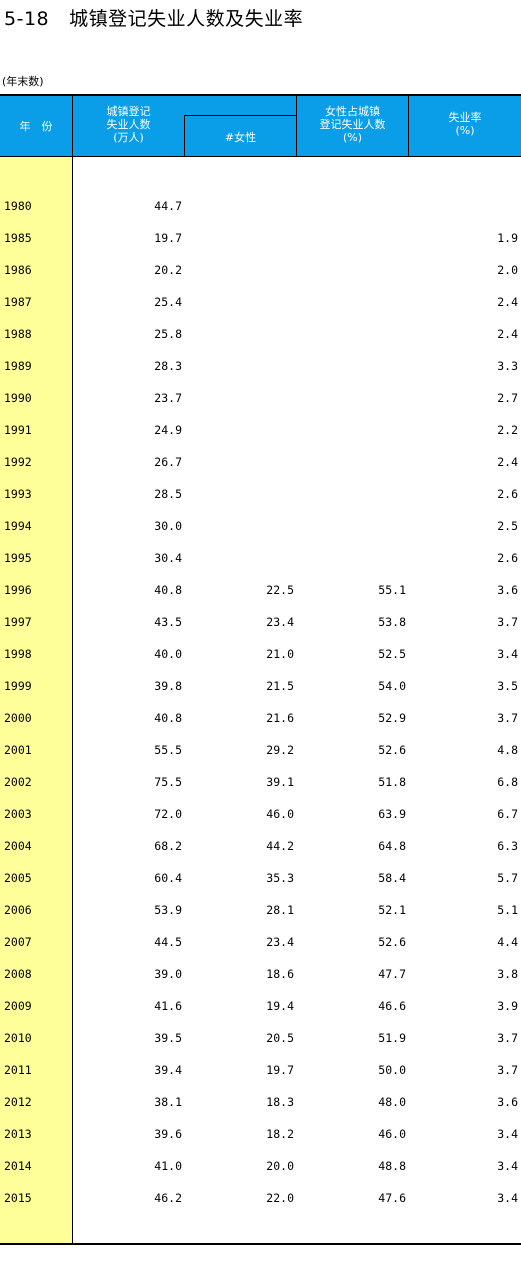 The image size is (521, 1277). Describe the element at coordinates (168, 526) in the screenshot. I see `cell-total: 30.0` at that location.